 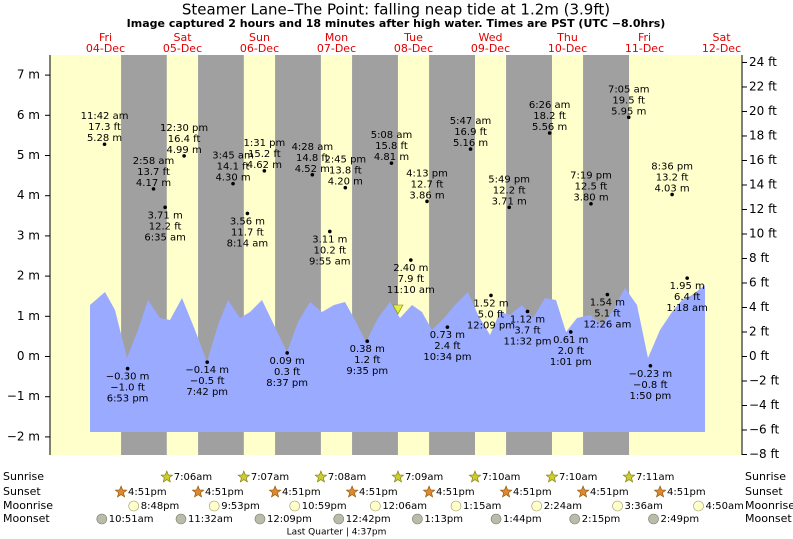 What do you see at coordinates (644, 506) in the screenshot?
I see `moonrise-time: 3:36am` at bounding box center [644, 506].